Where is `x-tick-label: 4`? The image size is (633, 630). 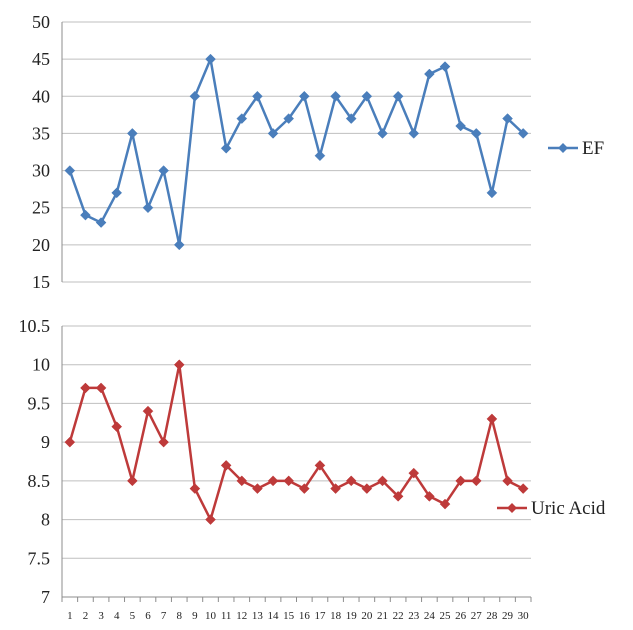
x-tick-label: 4 is located at coordinates (117, 616).